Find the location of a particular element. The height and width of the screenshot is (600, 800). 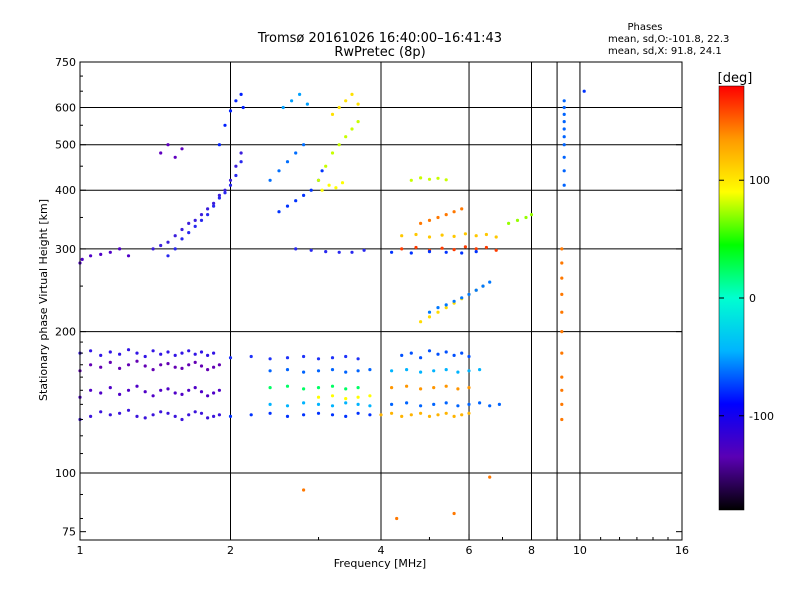

y-tick-label: 300 is located at coordinates (65, 249).